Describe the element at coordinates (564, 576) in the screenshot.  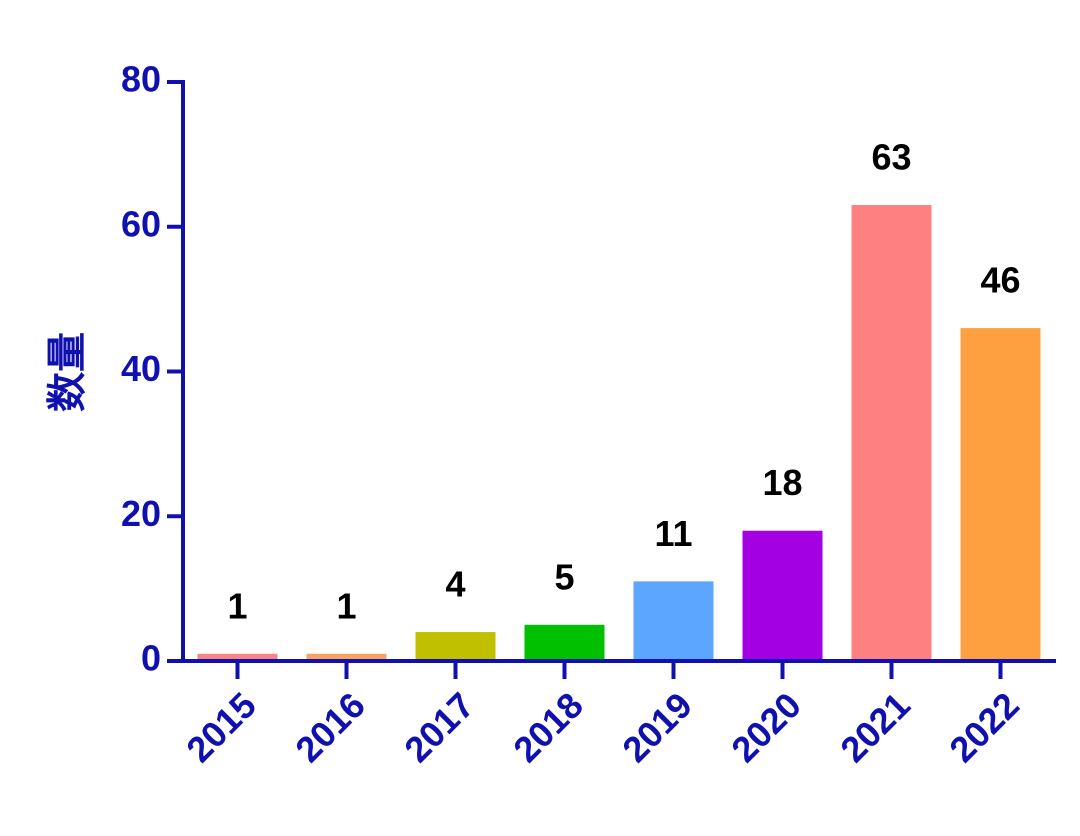
I see `data-label: 5` at that location.